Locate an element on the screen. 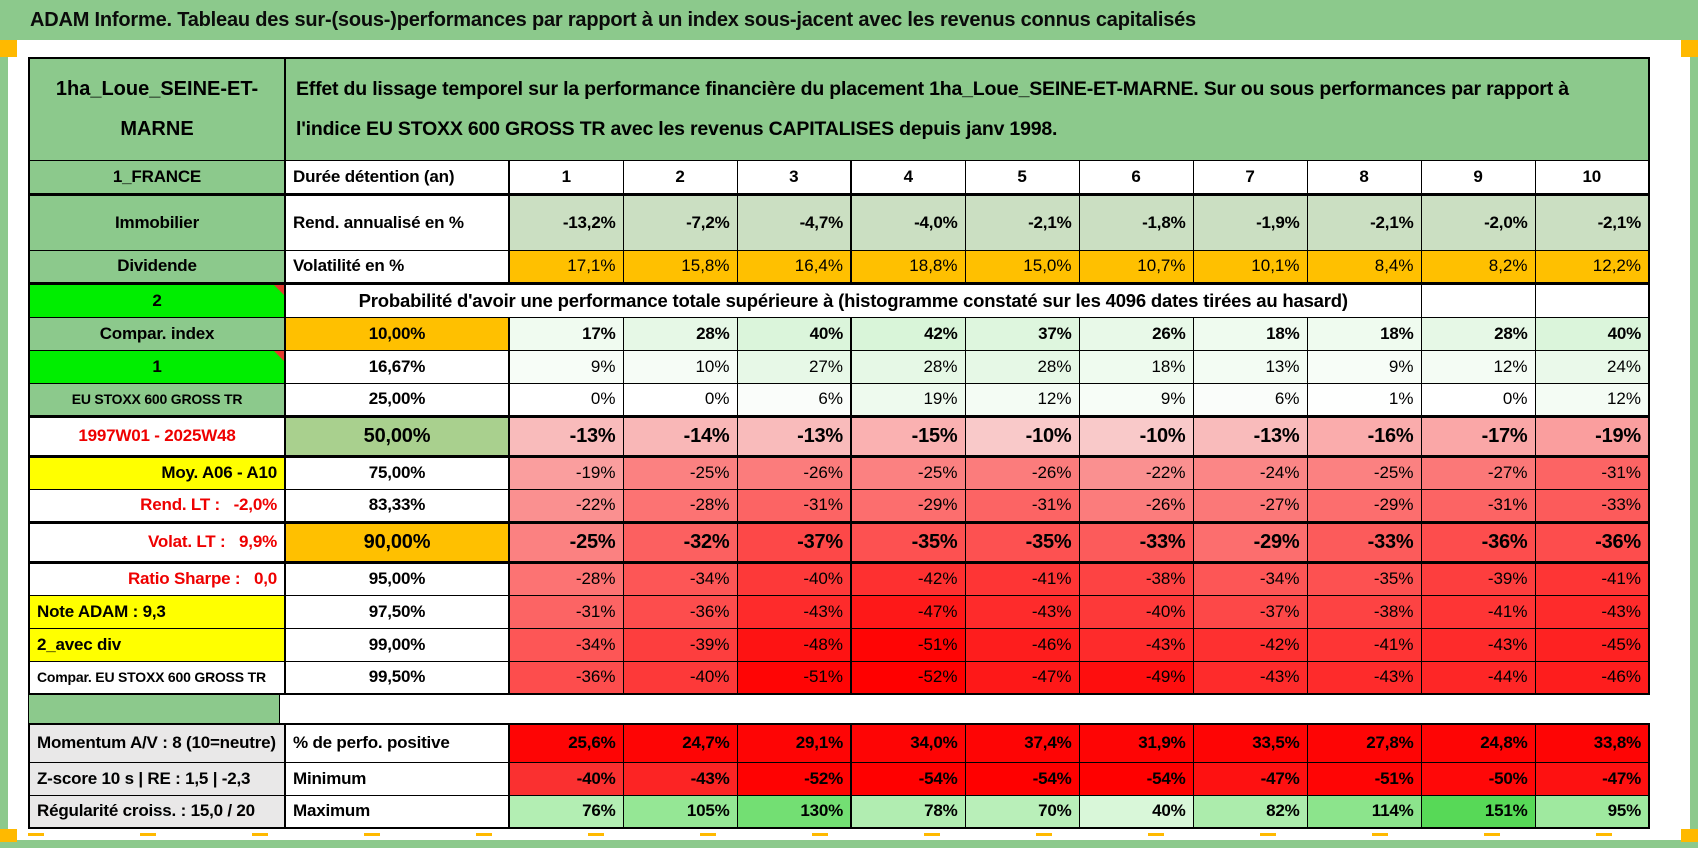 The image size is (1698, 848). row-label-cell: EU STOXX 600 GROSS TR is located at coordinates (157, 399).